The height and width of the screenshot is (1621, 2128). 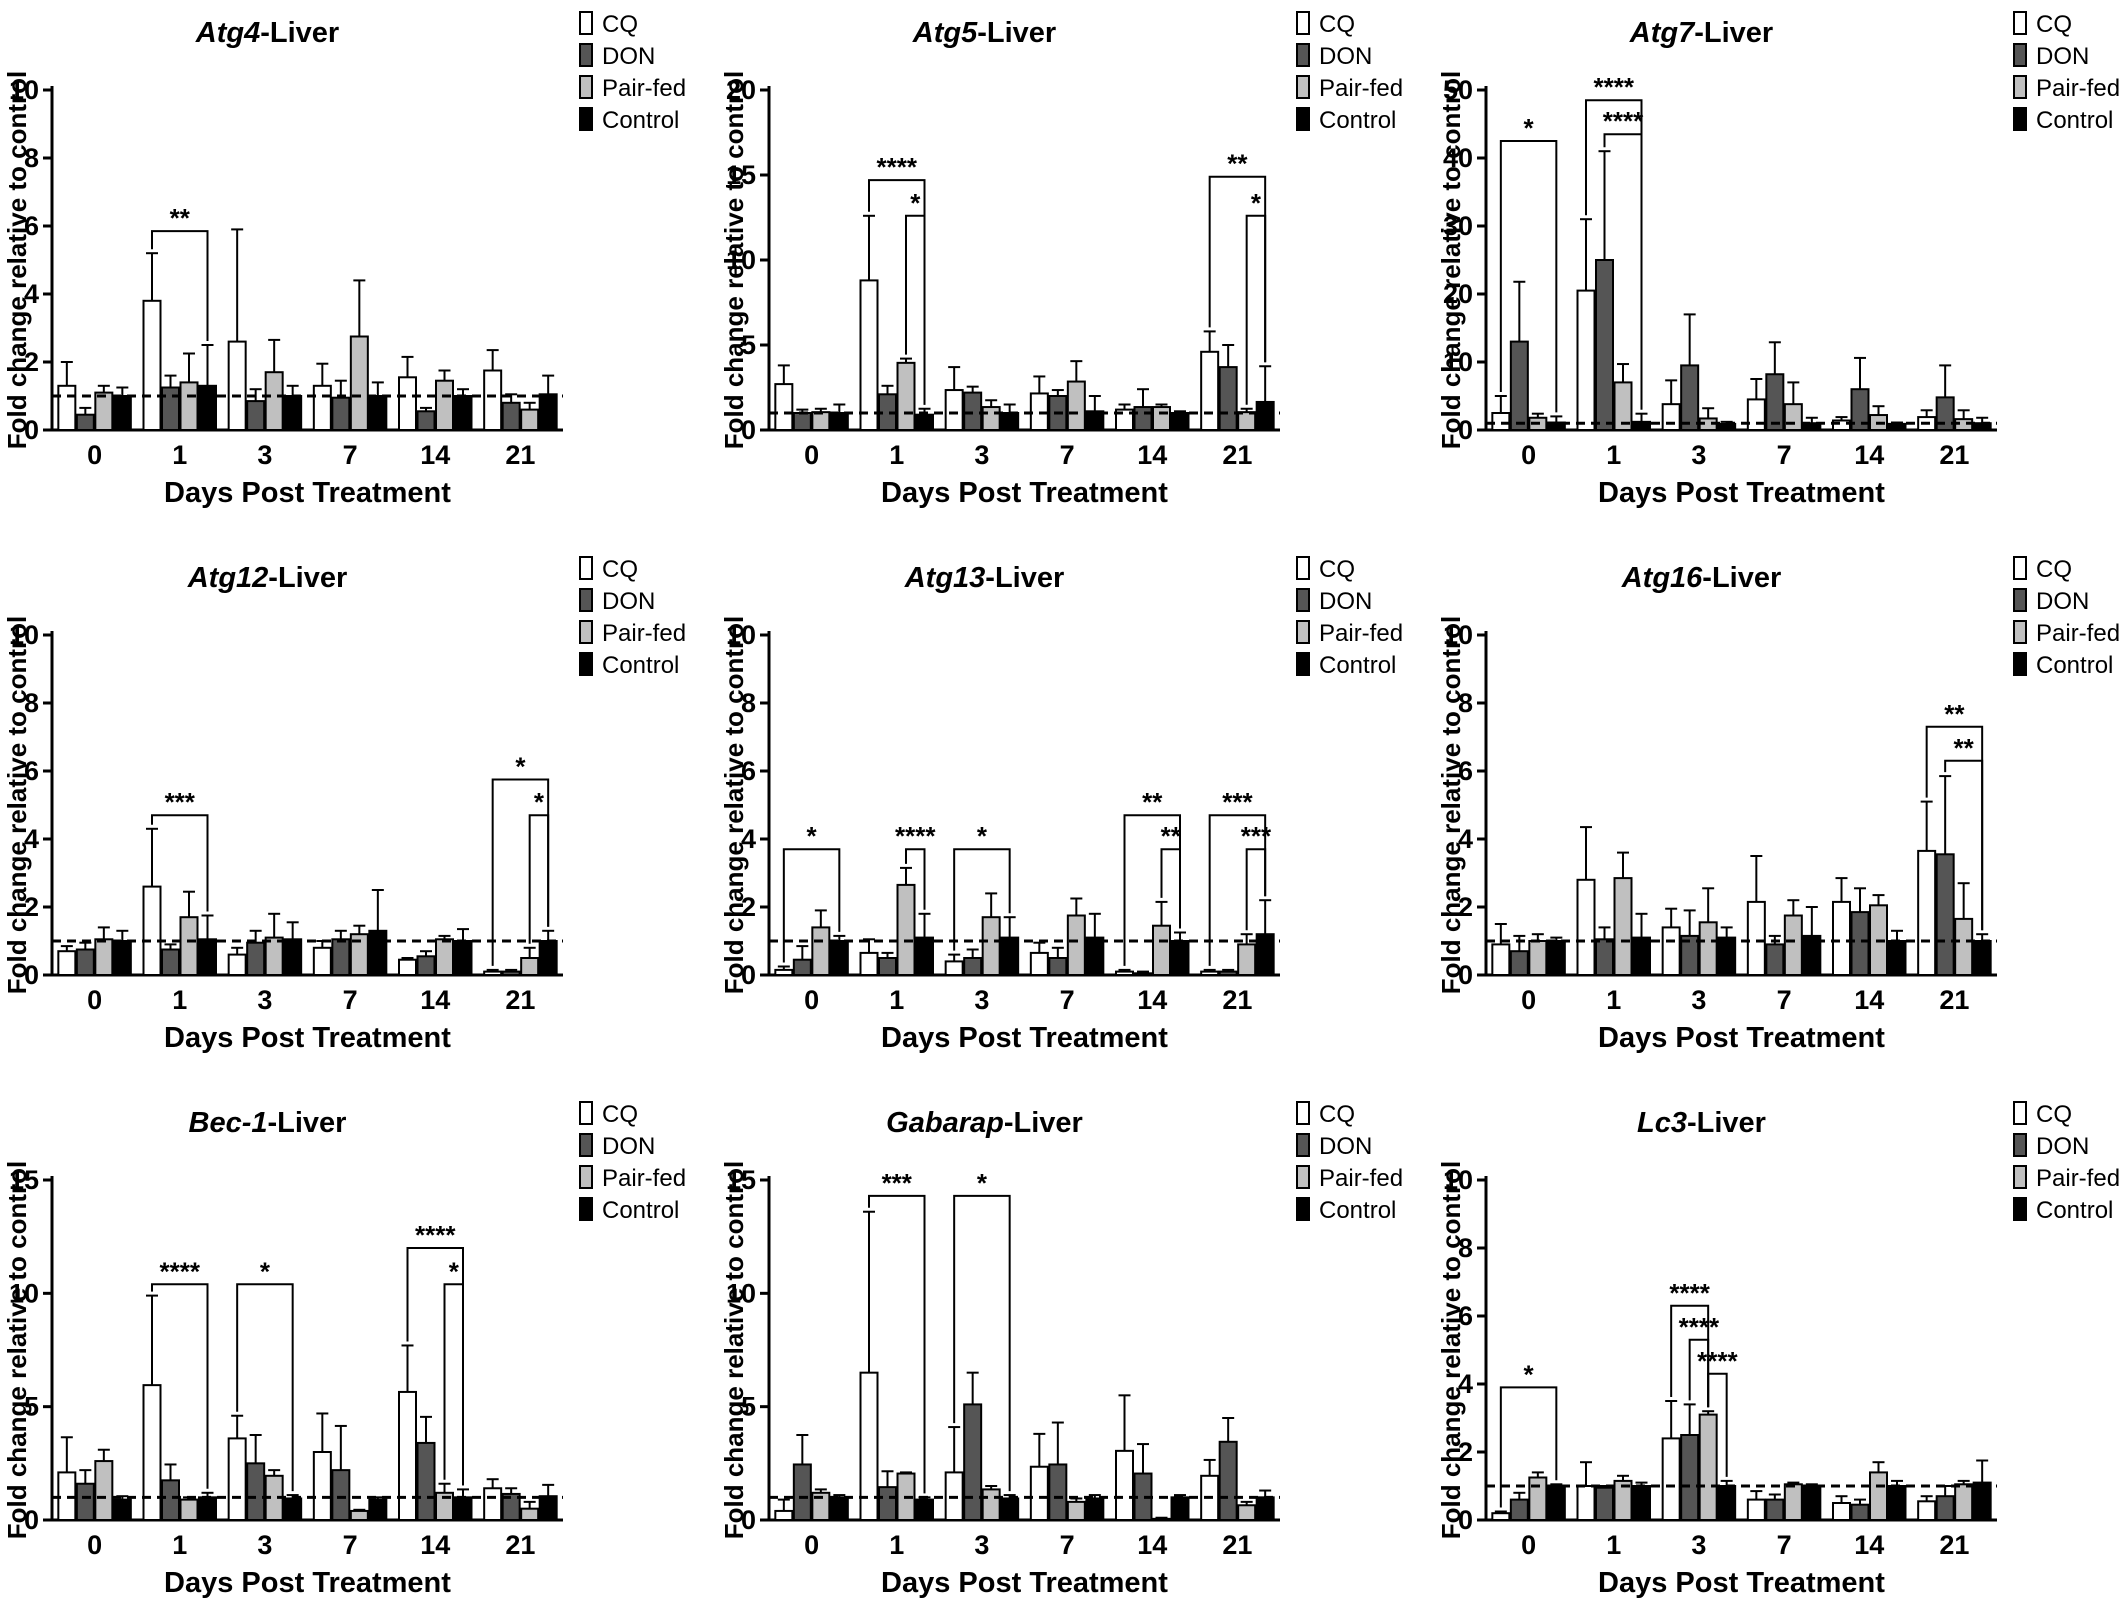 I want to click on x-tick-label: 1, so click(x=1613, y=455).